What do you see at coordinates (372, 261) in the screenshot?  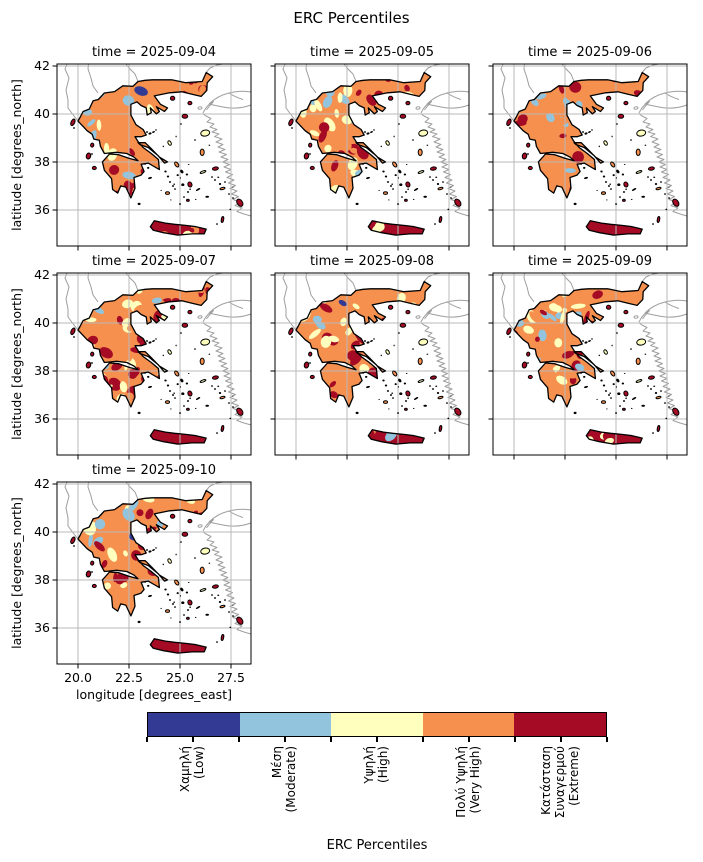 I see `panel-title: time = 2025-09-08` at bounding box center [372, 261].